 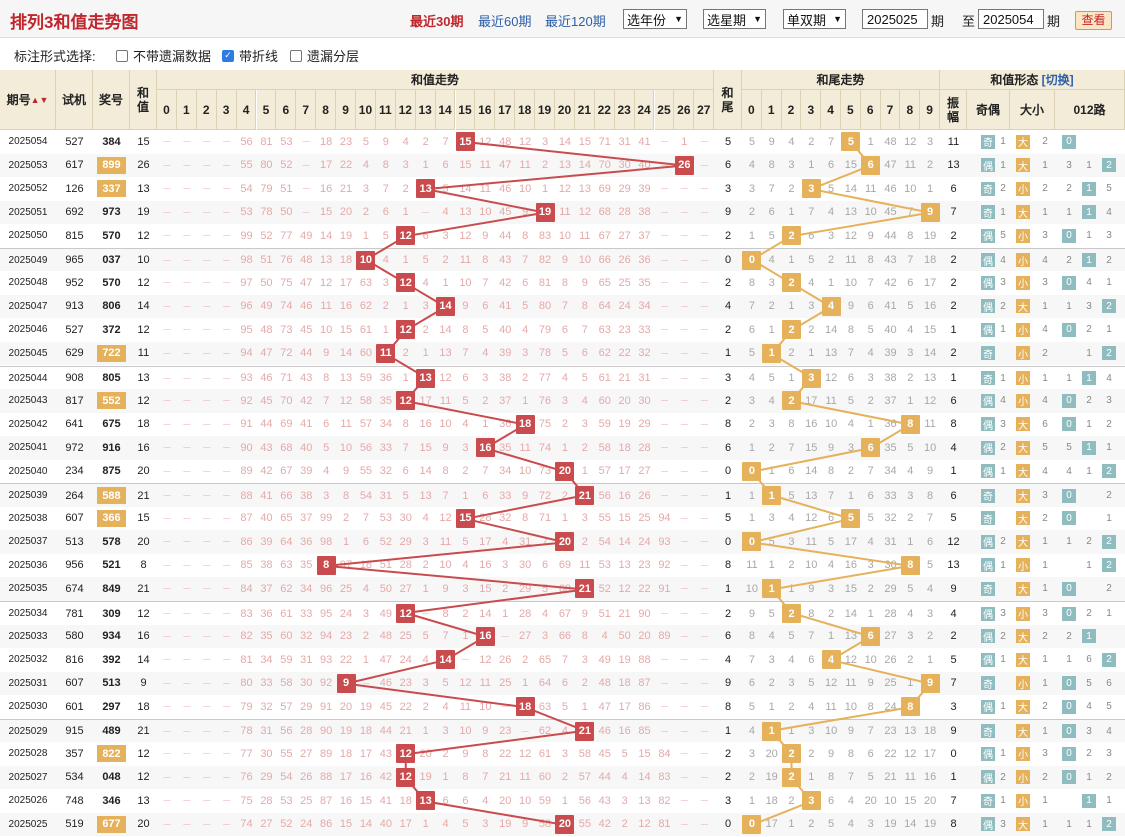 What do you see at coordinates (938, 21) in the screenshot?
I see `range-from-suffix: 期` at bounding box center [938, 21].